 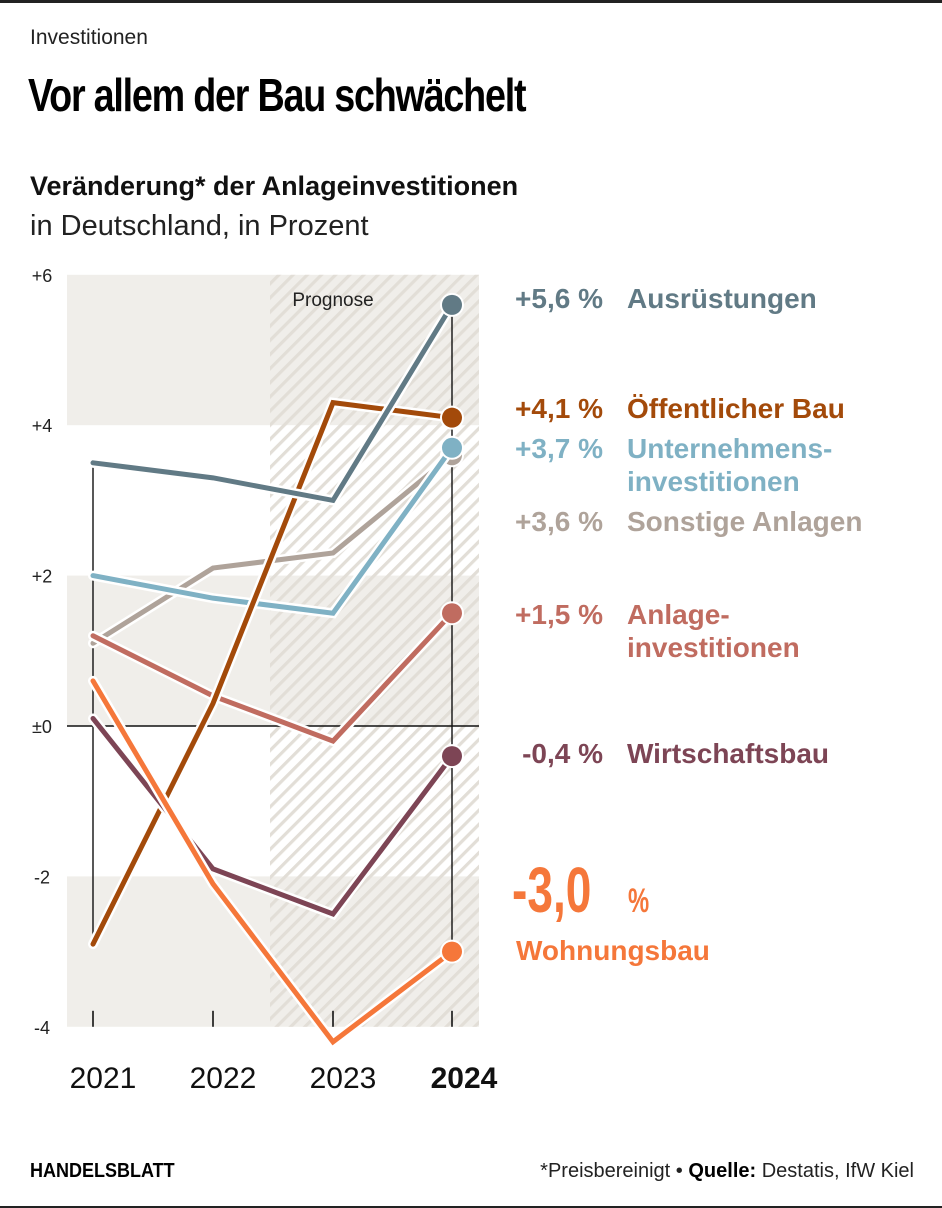 What do you see at coordinates (223, 1078) in the screenshot?
I see `x-tick-label: 2022` at bounding box center [223, 1078].